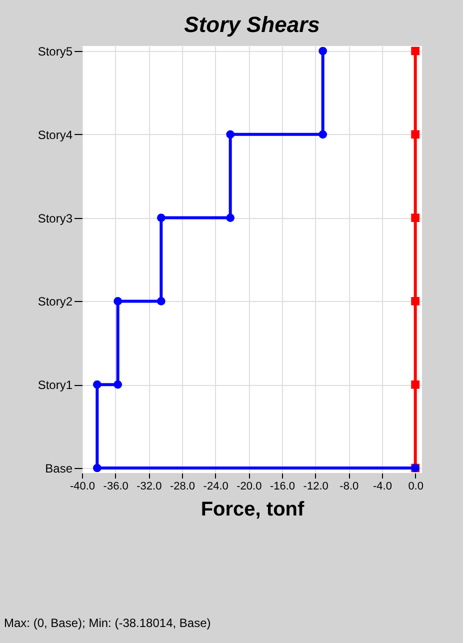 The image size is (474, 643). I want to click on x-tick-label: -8.0, so click(349, 486).